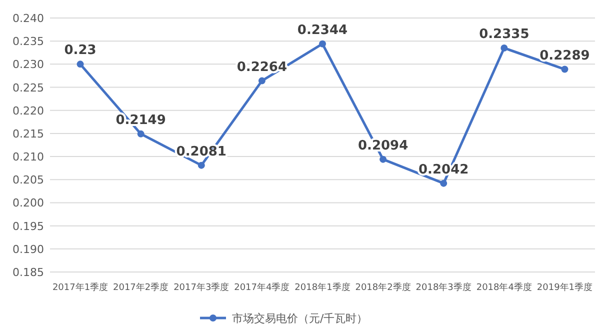 Image resolution: width=600 pixels, height=335 pixels. Describe the element at coordinates (28, 87) in the screenshot. I see `y-tick-label: 0.225` at that location.